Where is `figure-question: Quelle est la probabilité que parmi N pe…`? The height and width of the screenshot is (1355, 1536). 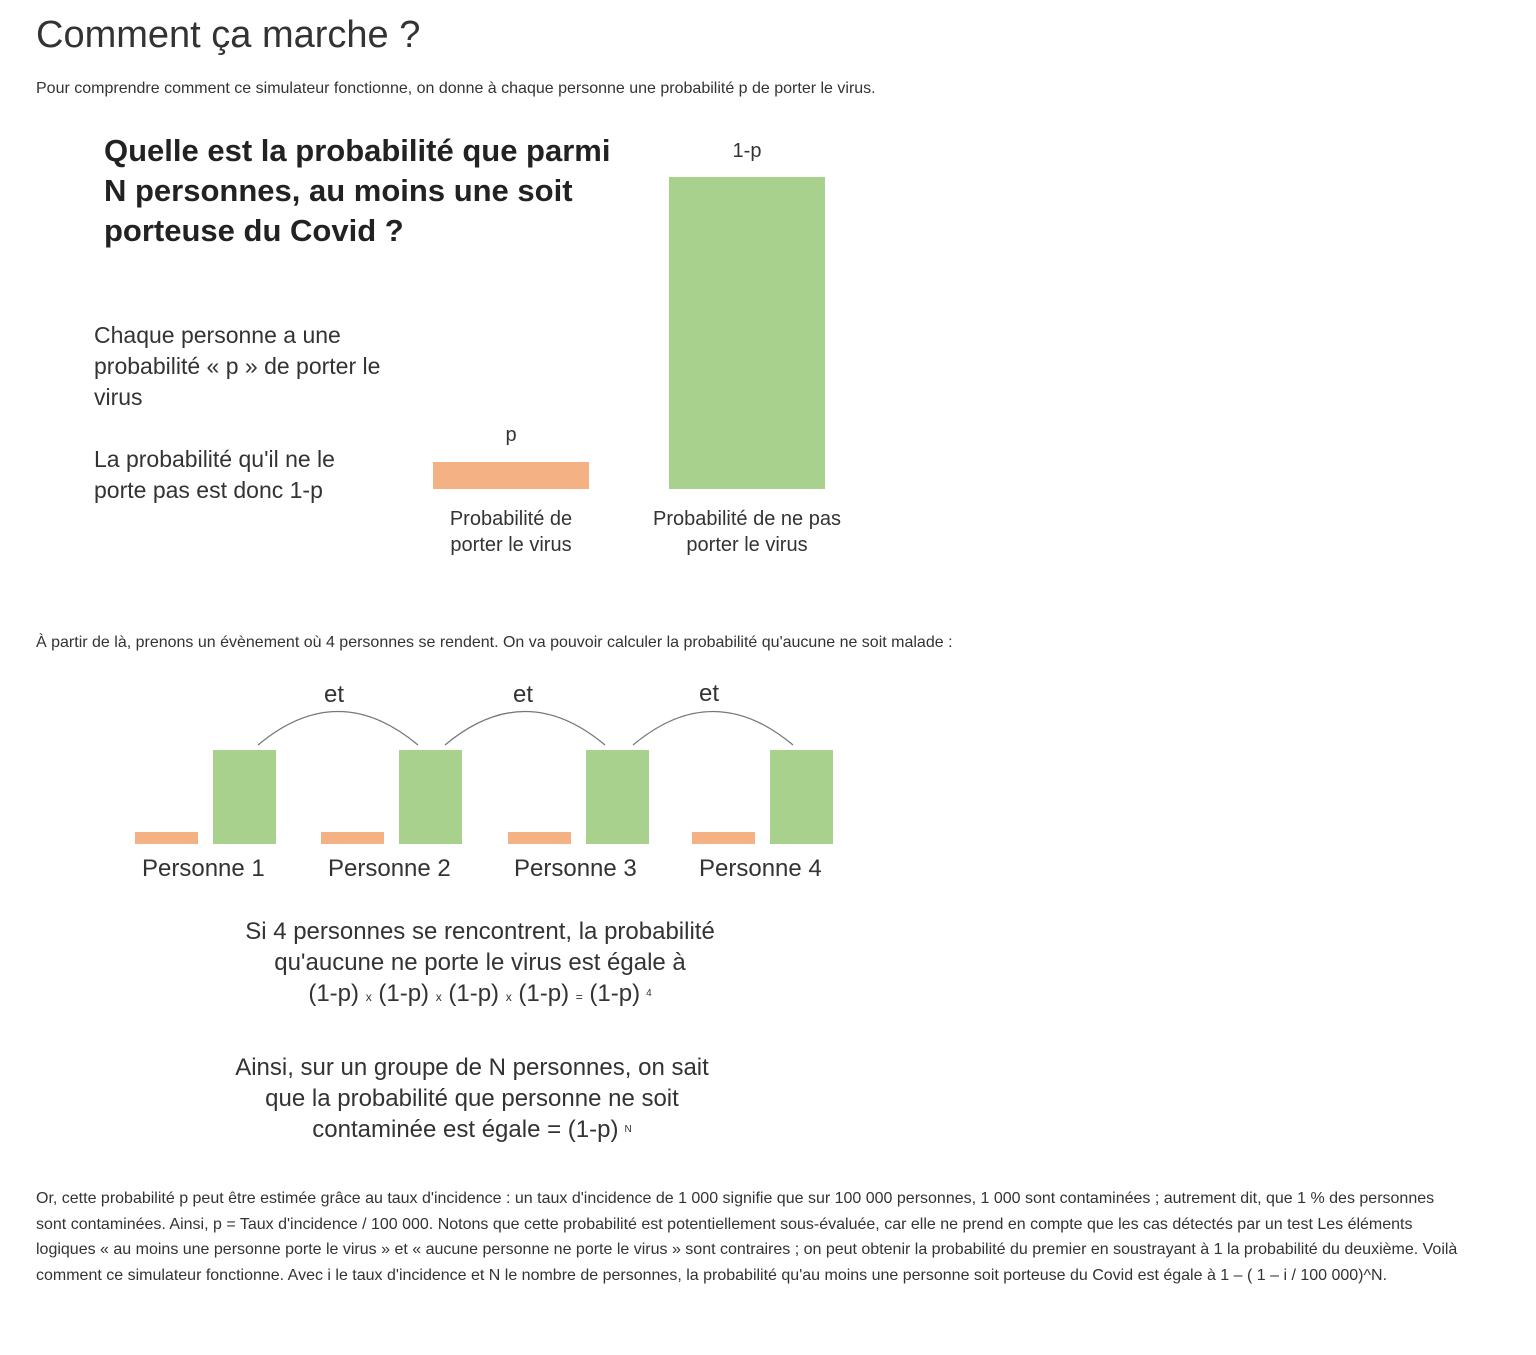 figure-question: Quelle est la probabilité que parmi N pe… is located at coordinates (357, 190).